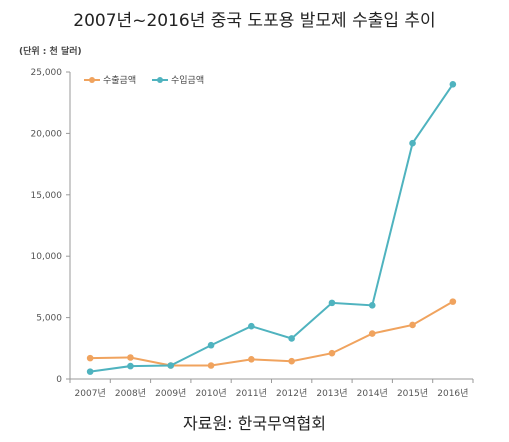 The width and height of the screenshot is (509, 442). I want to click on legend: 수출금액 수입금액, so click(144, 80).